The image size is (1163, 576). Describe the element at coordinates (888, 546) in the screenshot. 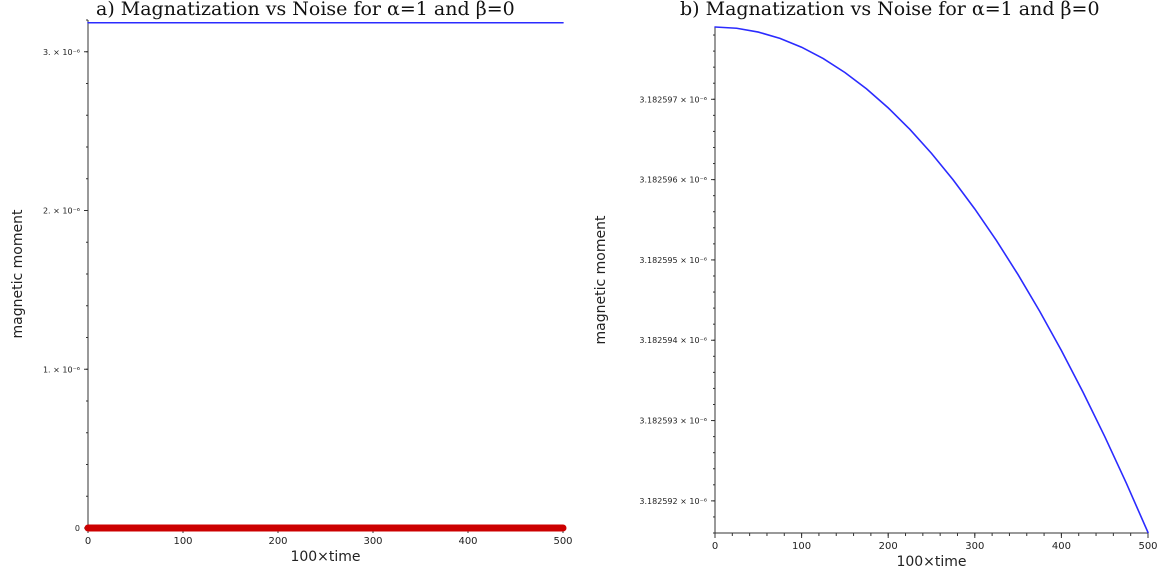

I see `chart-b-x-tick-label: 200` at that location.